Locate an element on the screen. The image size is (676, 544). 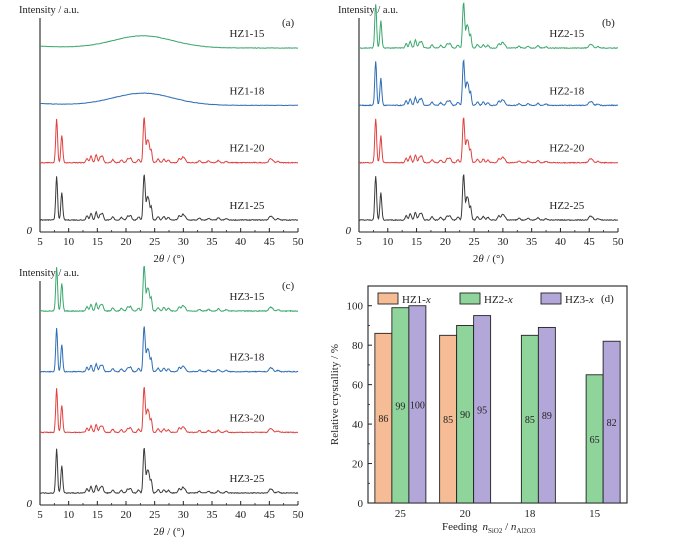
series-label: HZ1-18 is located at coordinates (247, 91).